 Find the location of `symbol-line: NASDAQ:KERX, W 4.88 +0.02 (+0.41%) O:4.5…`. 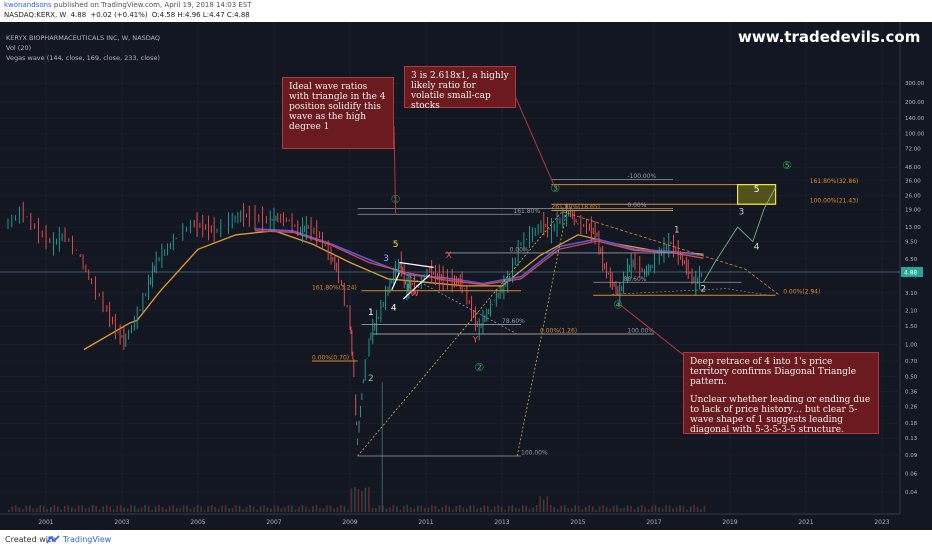

symbol-line: NASDAQ:KERX, W 4.88 +0.02 (+0.41%) O:4.5… is located at coordinates (128, 15).